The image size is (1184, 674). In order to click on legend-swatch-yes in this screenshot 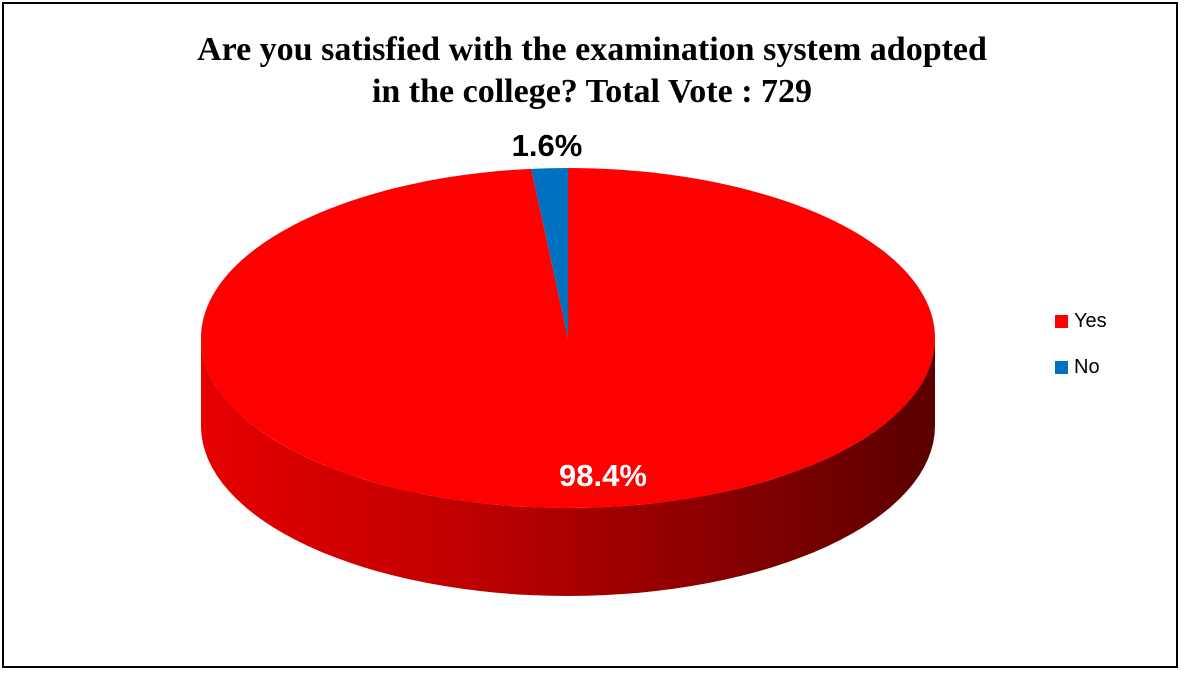, I will do `click(1061, 321)`.